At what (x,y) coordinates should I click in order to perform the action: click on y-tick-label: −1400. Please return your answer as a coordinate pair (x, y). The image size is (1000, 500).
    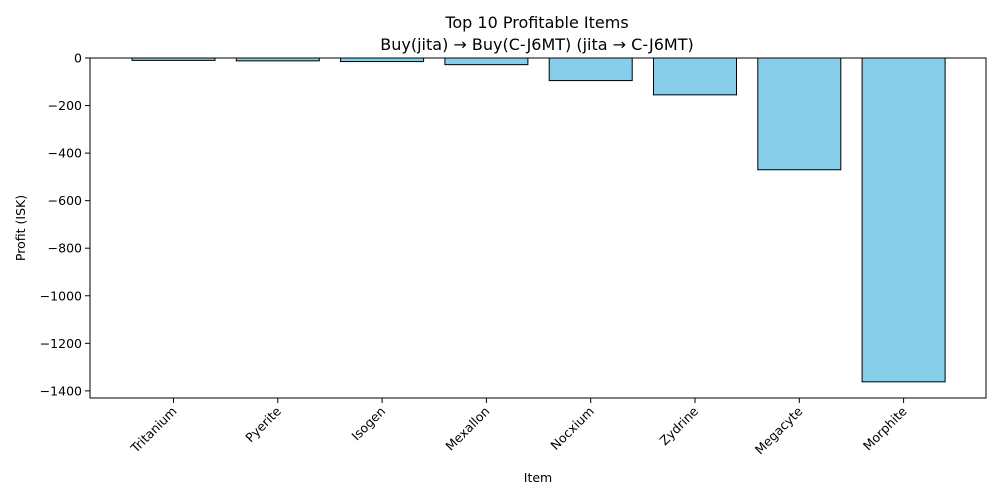
    Looking at the image, I should click on (61, 390).